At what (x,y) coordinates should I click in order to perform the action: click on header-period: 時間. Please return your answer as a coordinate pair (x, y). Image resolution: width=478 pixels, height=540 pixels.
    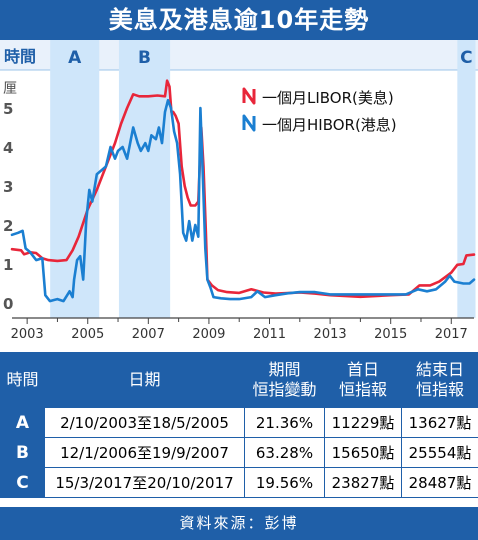
    Looking at the image, I should click on (22, 380).